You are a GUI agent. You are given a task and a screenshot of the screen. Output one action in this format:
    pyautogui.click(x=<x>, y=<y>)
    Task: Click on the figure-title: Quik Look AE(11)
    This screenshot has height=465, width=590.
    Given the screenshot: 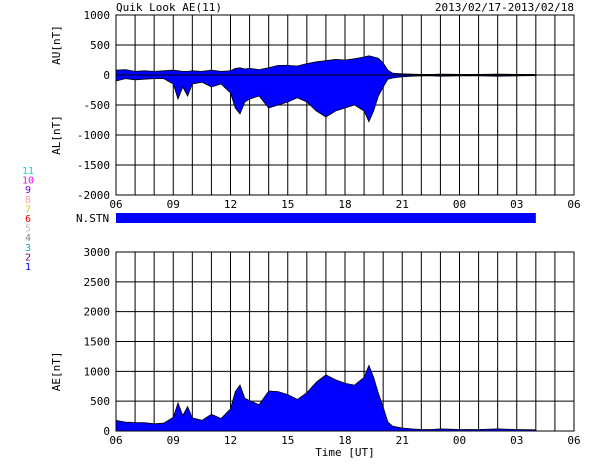 What is the action you would take?
    pyautogui.click(x=169, y=7)
    